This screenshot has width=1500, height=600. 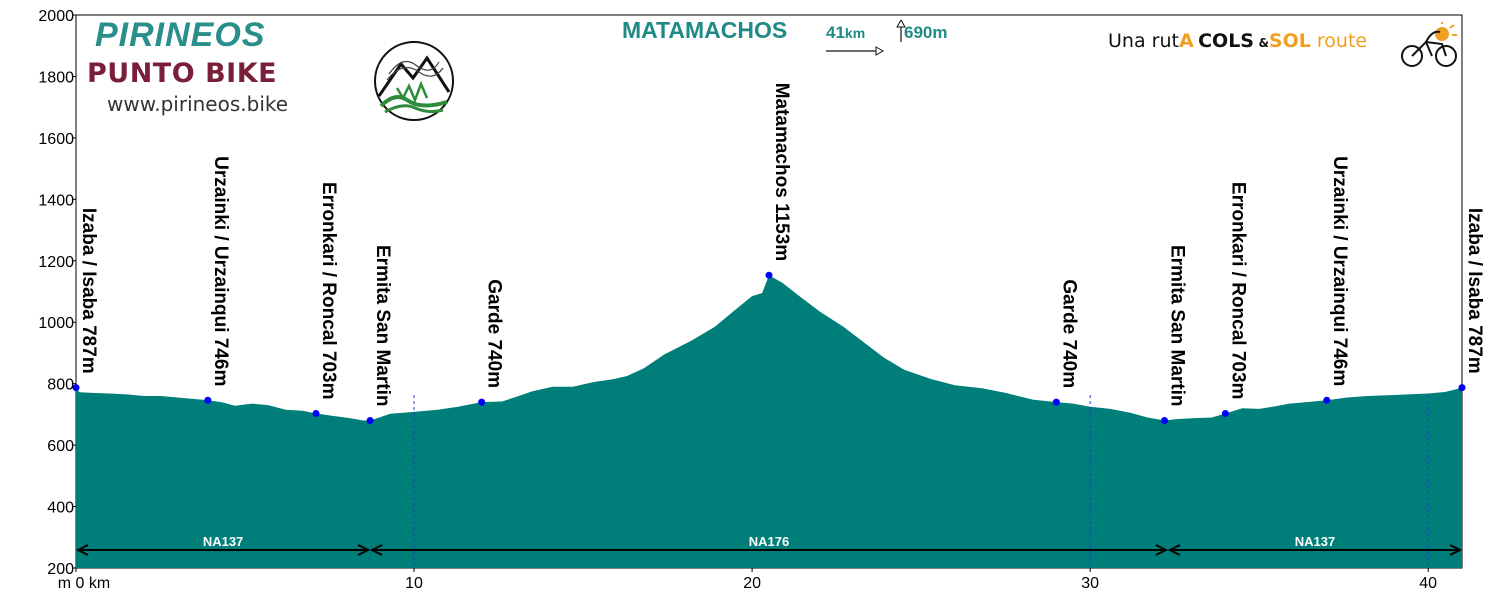 What do you see at coordinates (56, 262) in the screenshot?
I see `y-tick-label-5: 1200` at bounding box center [56, 262].